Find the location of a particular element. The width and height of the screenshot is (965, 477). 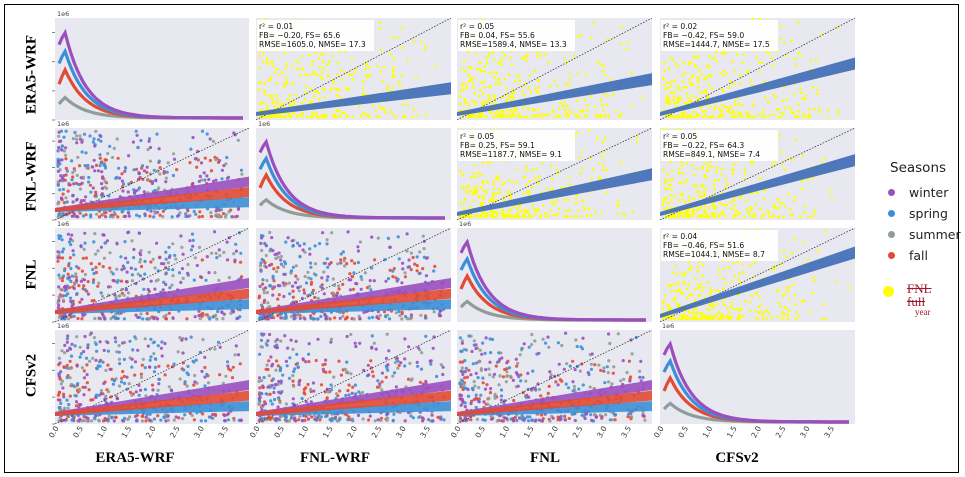

regression-band is located at coordinates (152, 199).